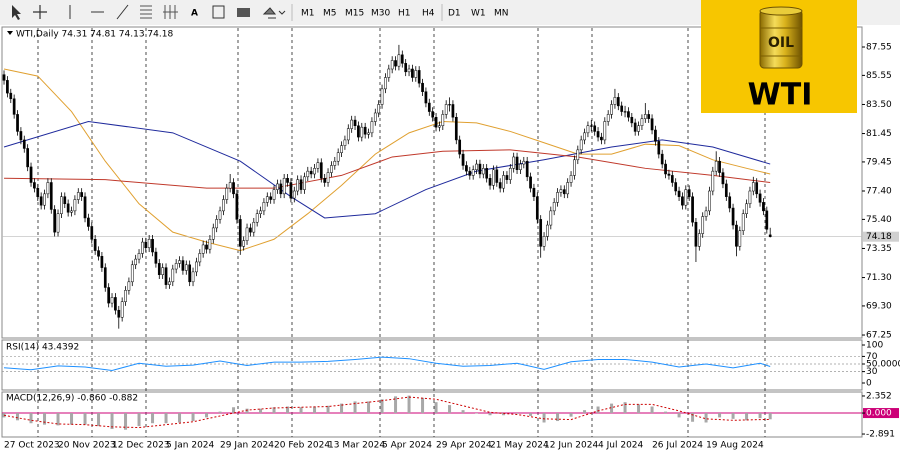 The image size is (900, 457). I want to click on x-tick-label: 12 Dec 2023, so click(141, 446).